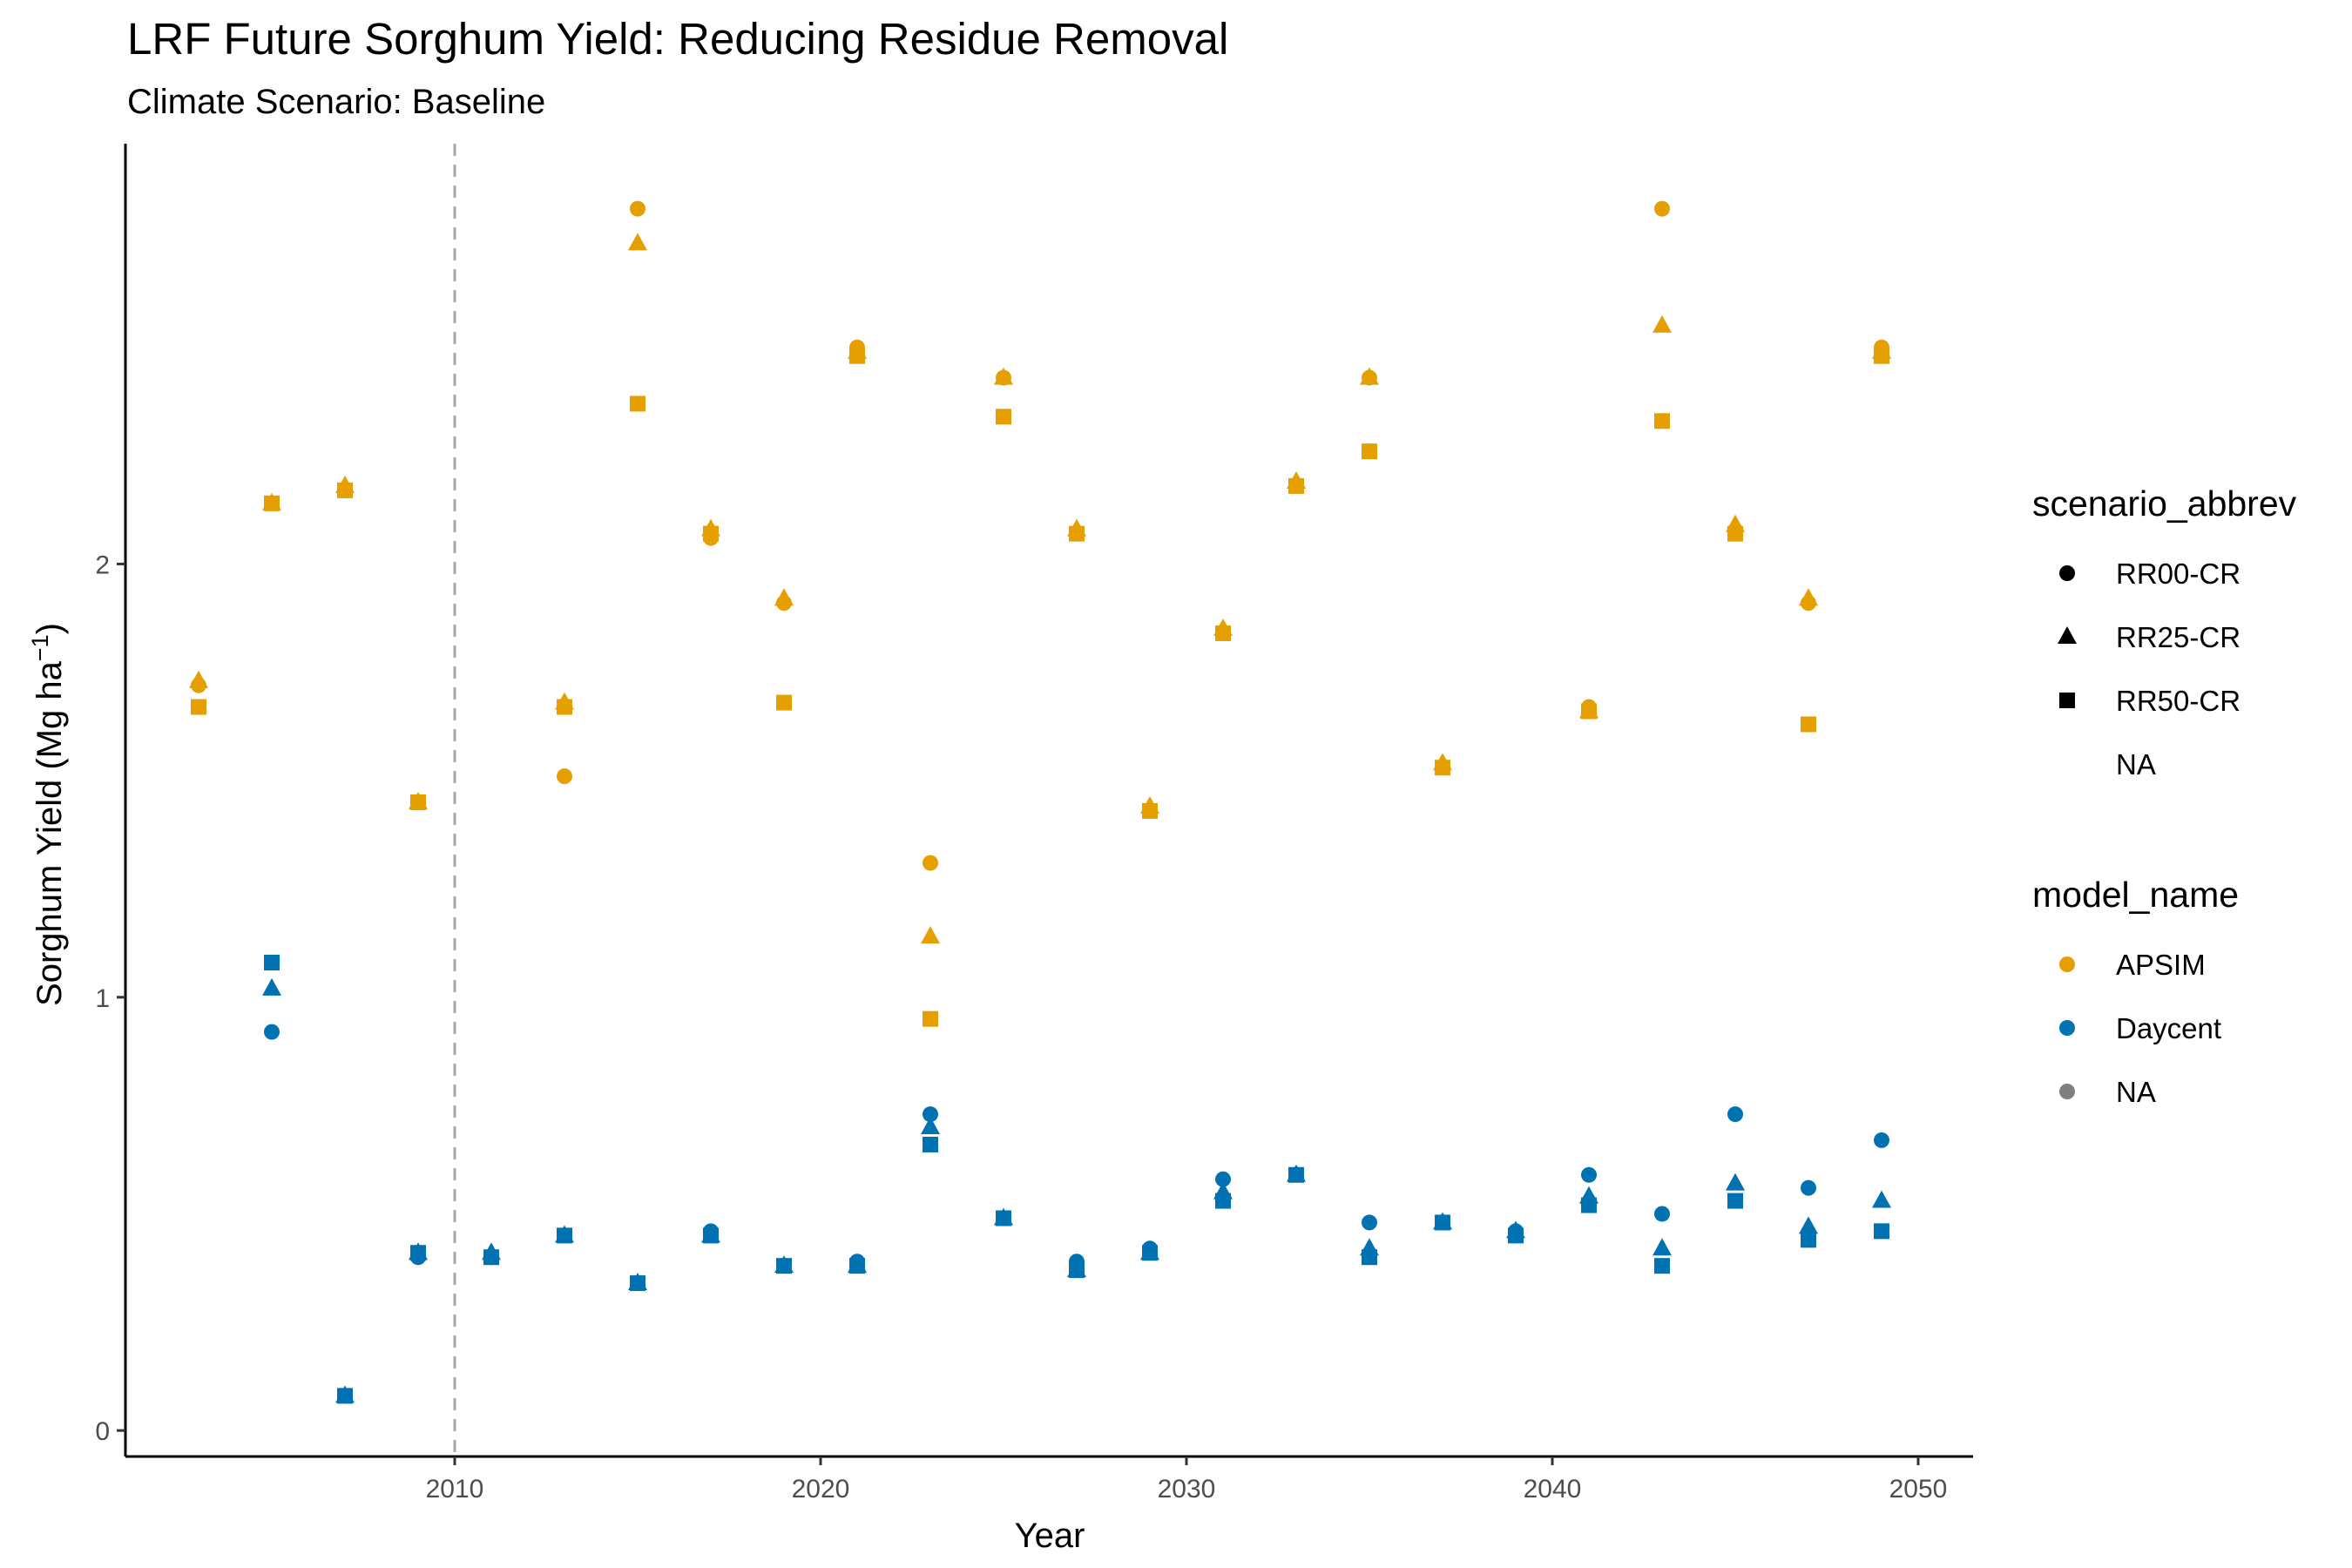 This screenshot has height=1568, width=2352. Describe the element at coordinates (2178, 701) in the screenshot. I see `legend-label: RR50-CR` at that location.